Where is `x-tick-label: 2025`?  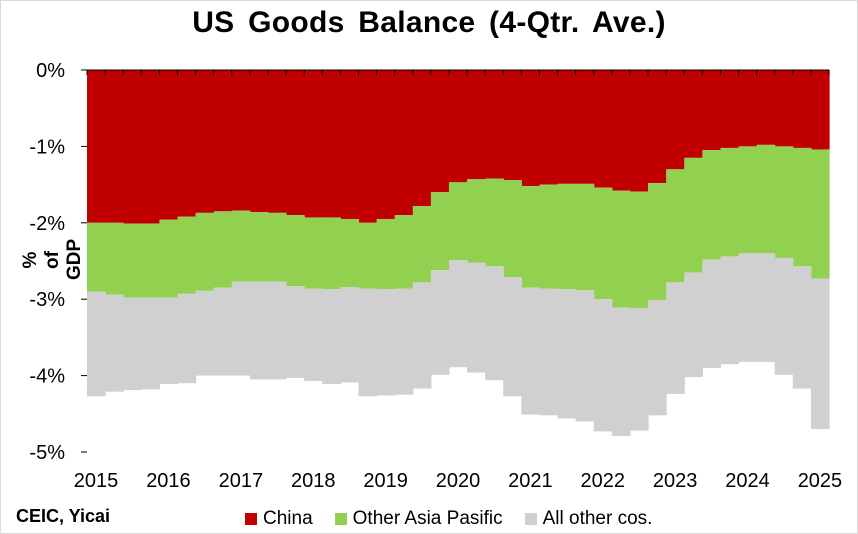 x-tick-label: 2025 is located at coordinates (820, 481).